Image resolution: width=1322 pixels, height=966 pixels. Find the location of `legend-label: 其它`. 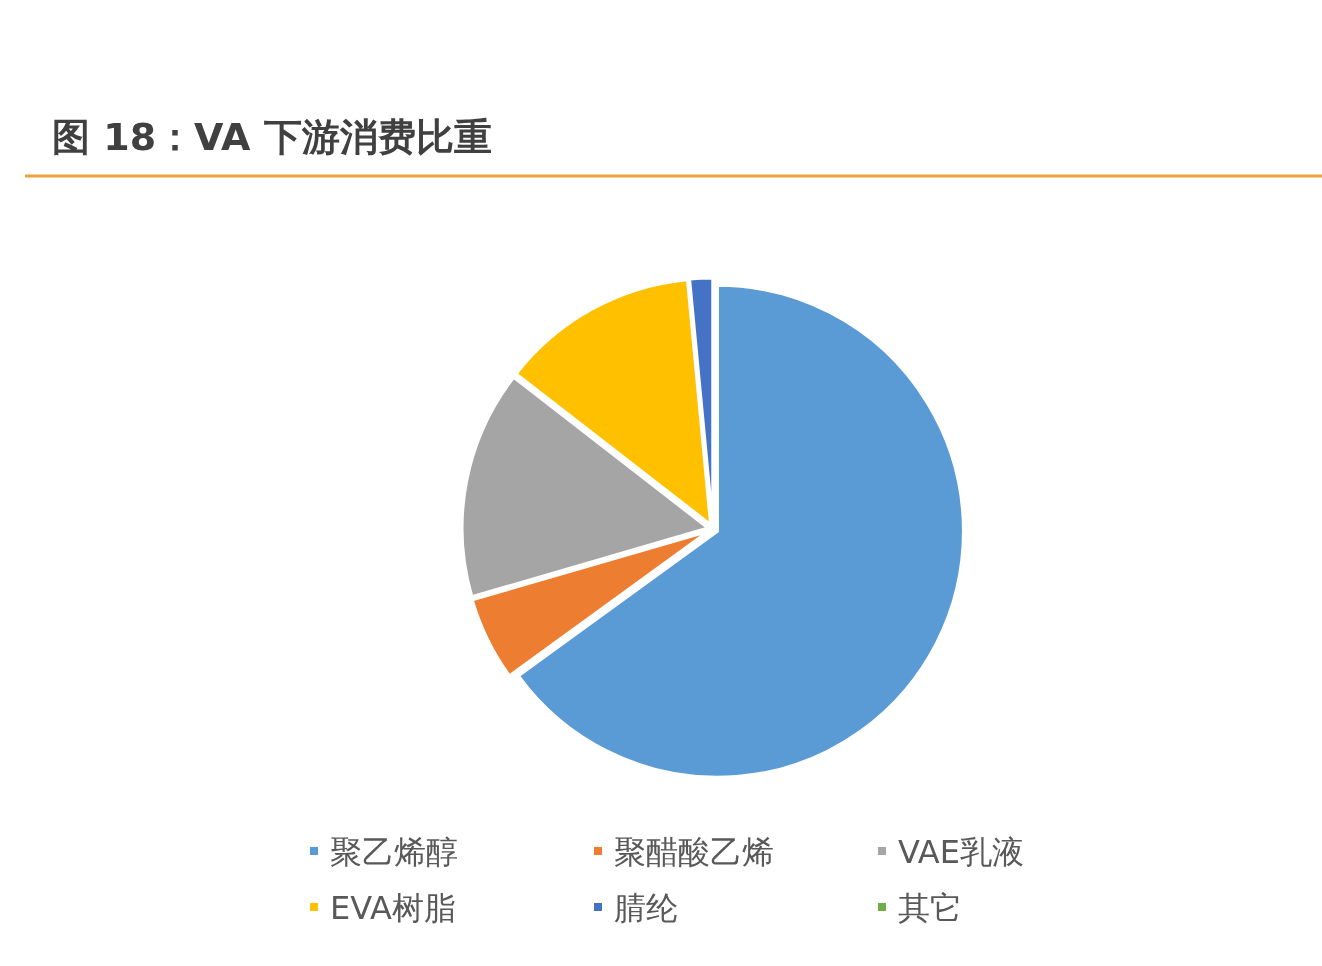

legend-label: 其它 is located at coordinates (930, 908).